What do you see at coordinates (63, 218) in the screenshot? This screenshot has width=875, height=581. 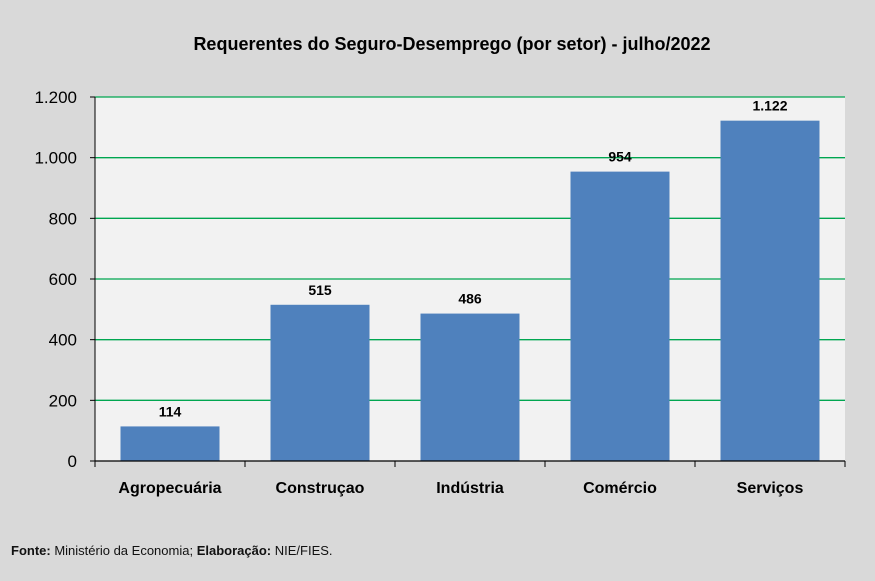 I see `y-tick-label: 800` at bounding box center [63, 218].